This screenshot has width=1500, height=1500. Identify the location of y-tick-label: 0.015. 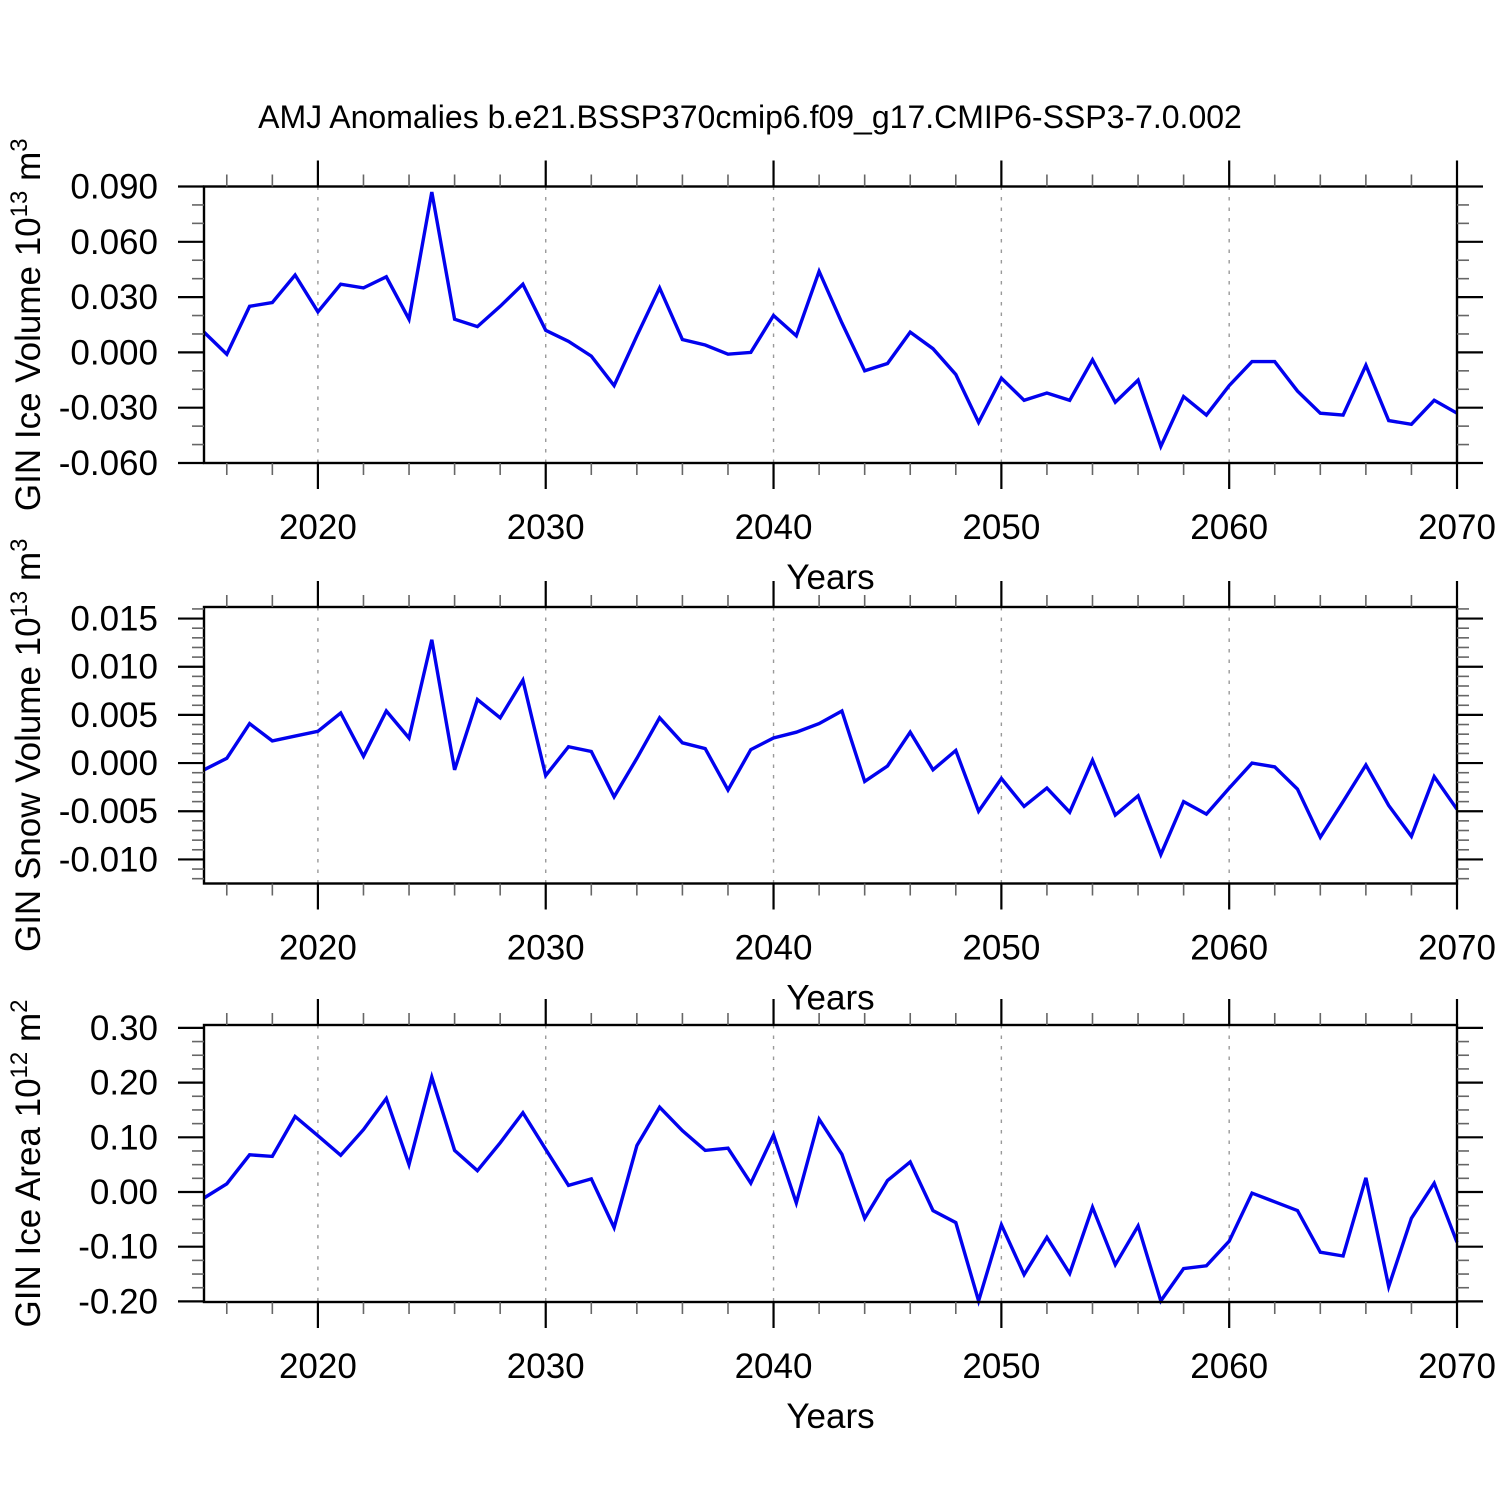
(114, 619).